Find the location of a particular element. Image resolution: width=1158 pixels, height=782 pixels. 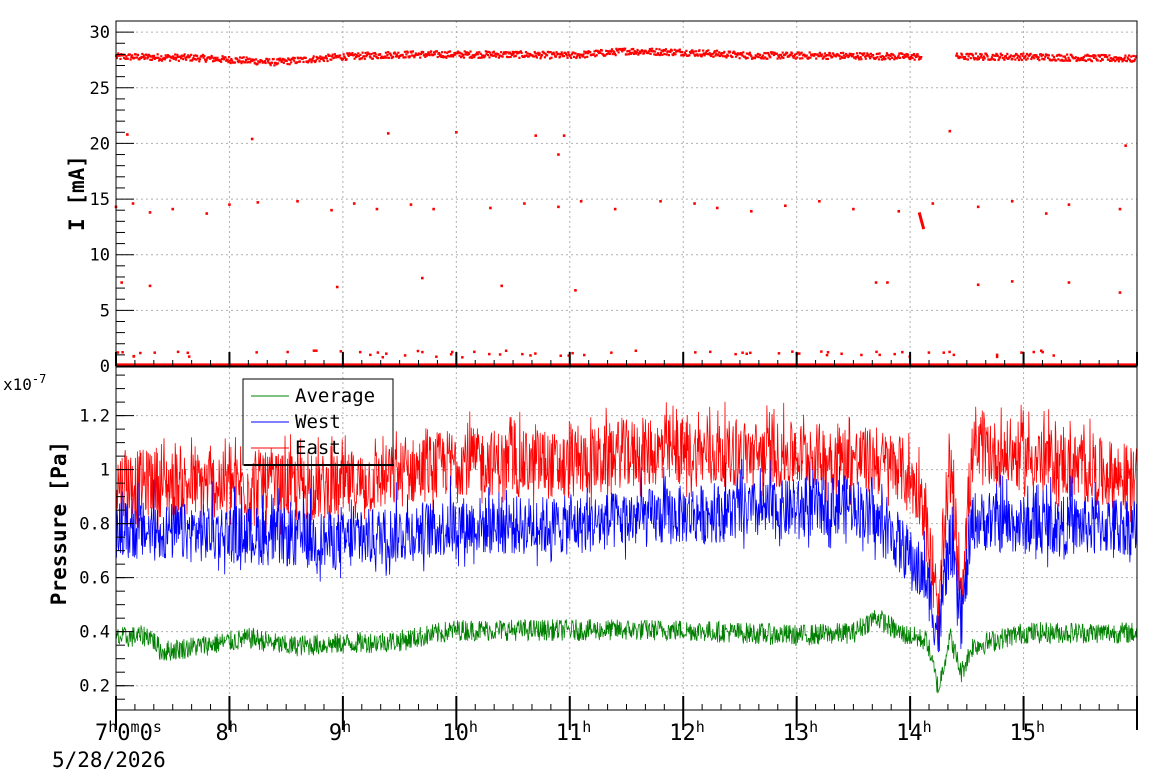

x-tick-label: 11h is located at coordinates (574, 732).